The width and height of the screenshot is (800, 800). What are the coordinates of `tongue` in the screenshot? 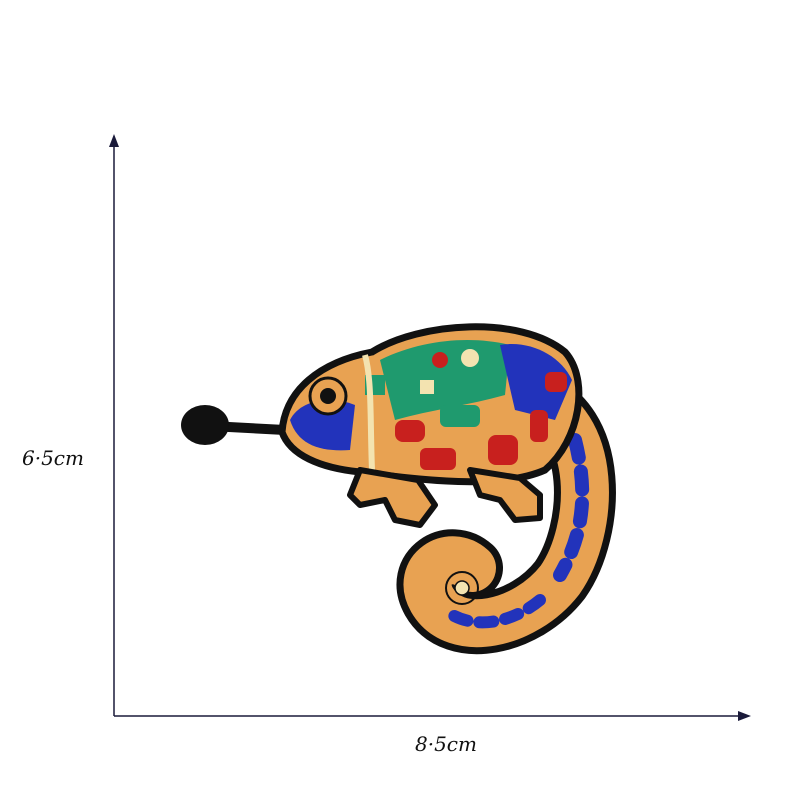 It's located at (235, 425).